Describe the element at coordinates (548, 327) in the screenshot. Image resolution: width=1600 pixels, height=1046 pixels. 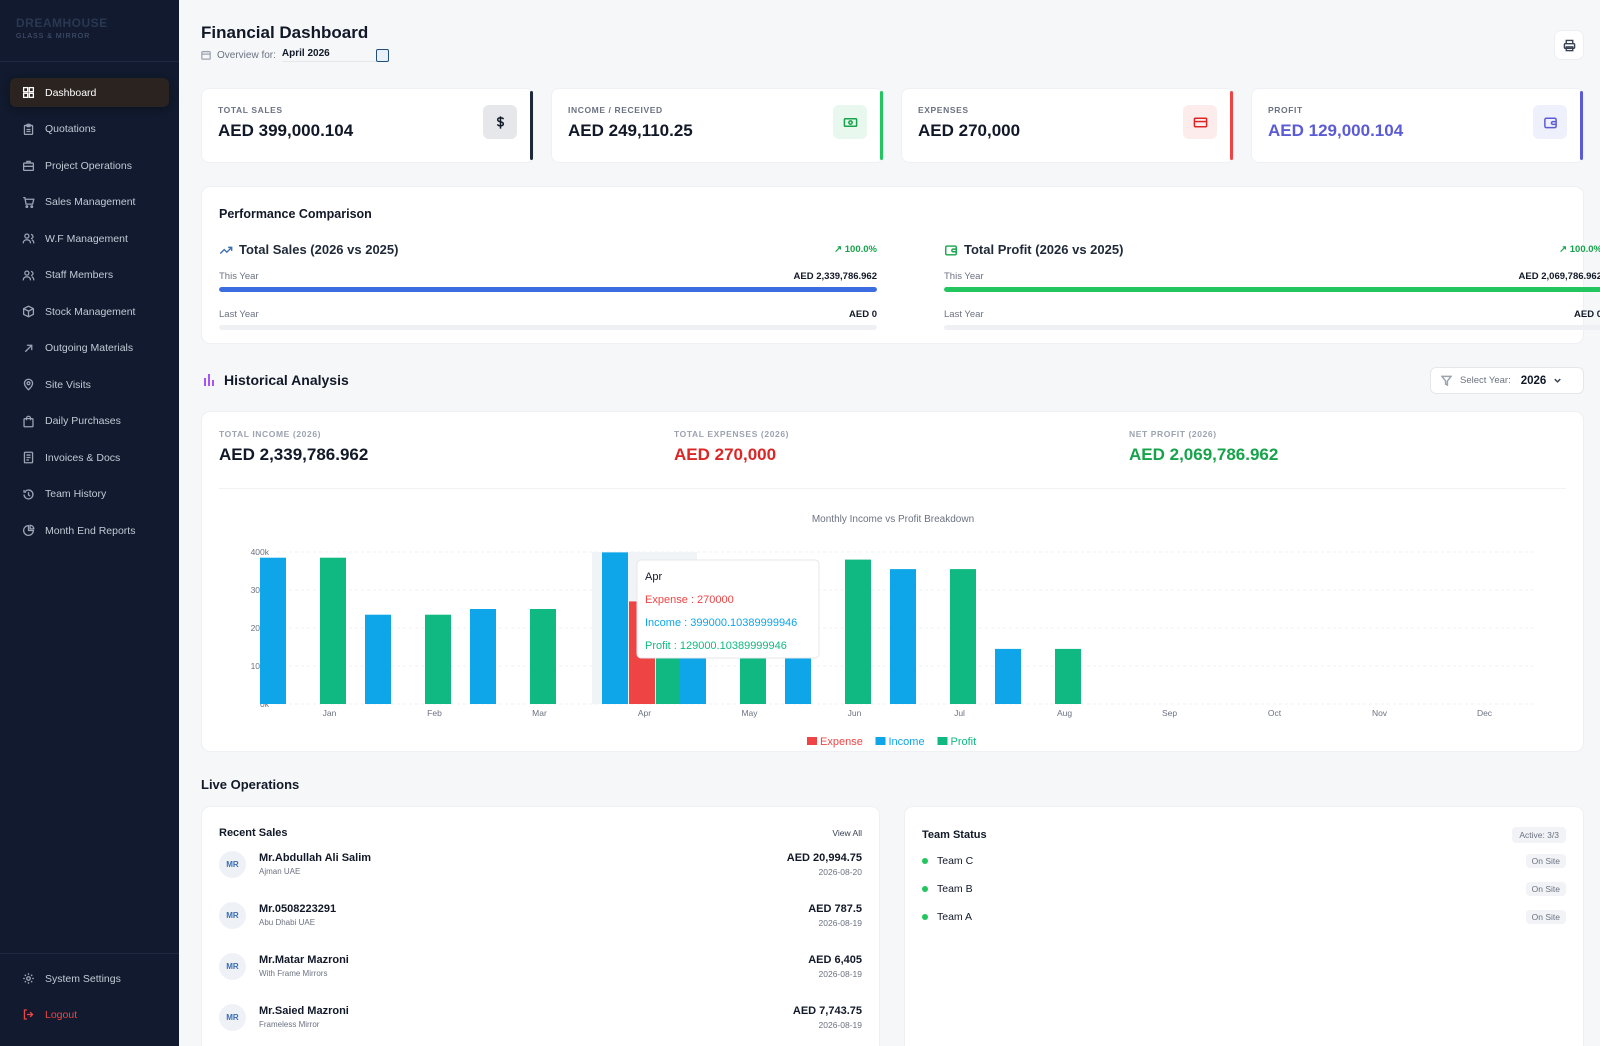
I see `last-year-progress` at that location.